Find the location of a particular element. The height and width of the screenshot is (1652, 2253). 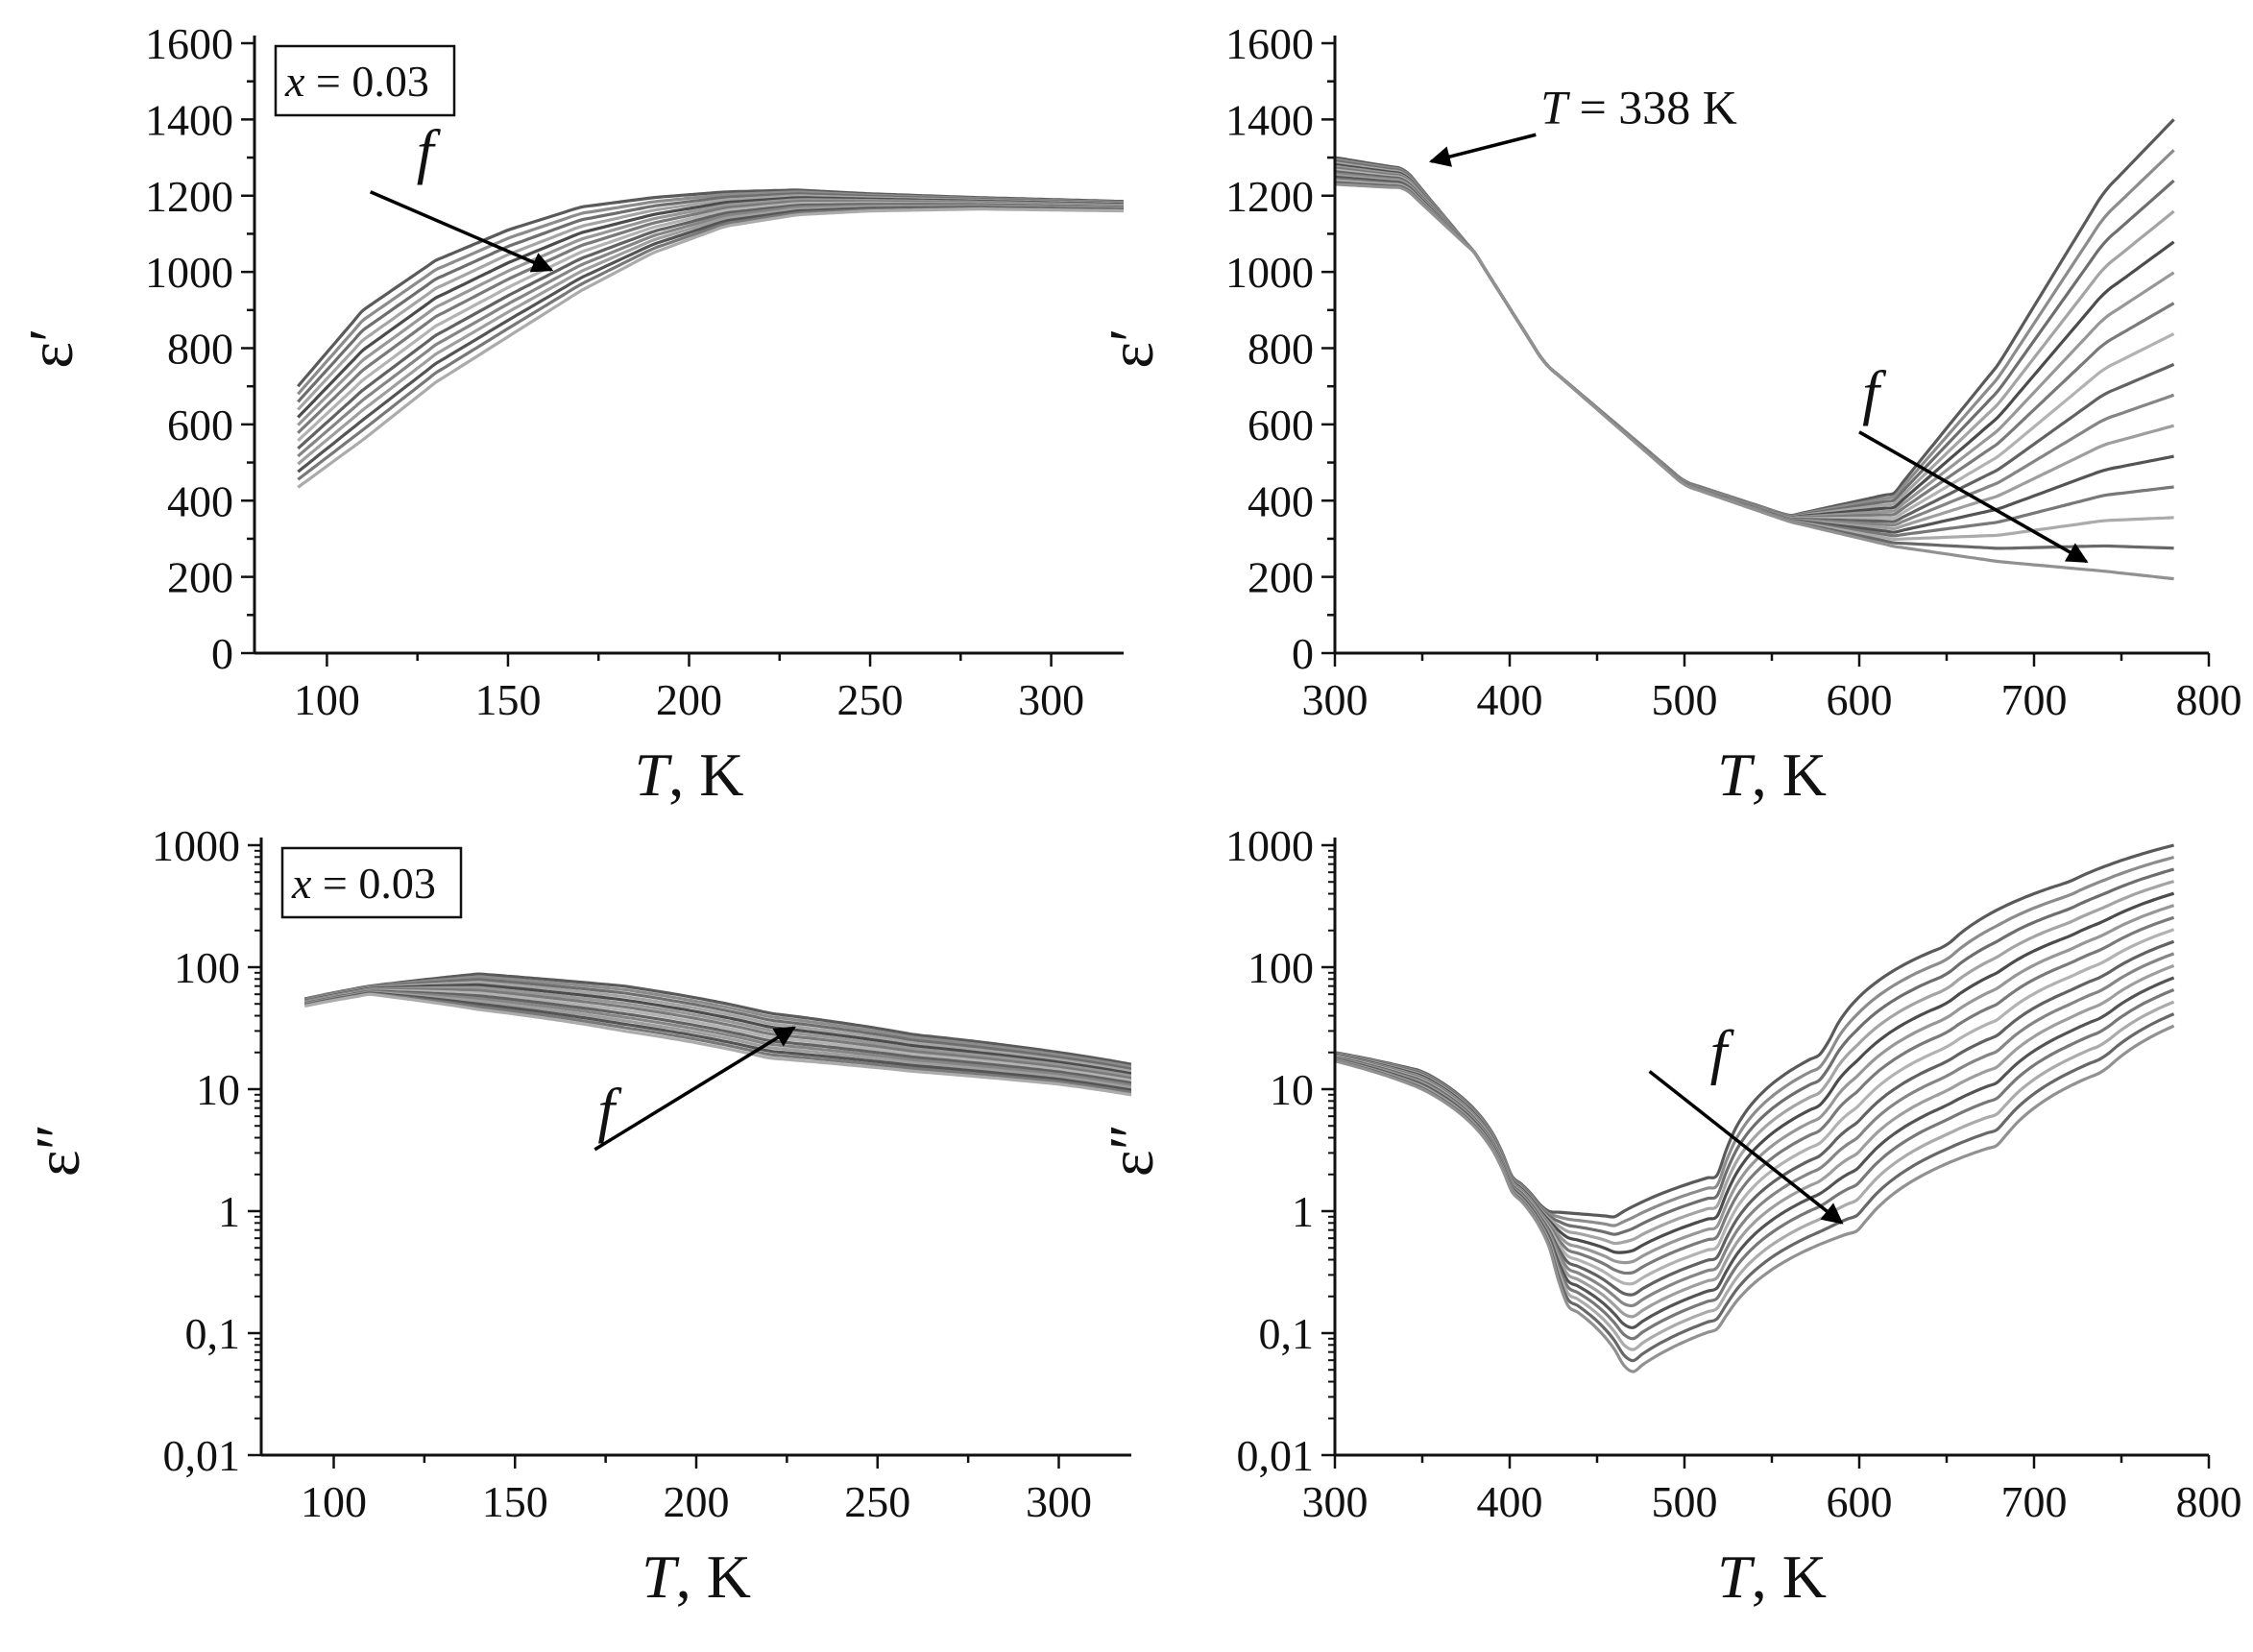

x-tick-label: 700 is located at coordinates (2035, 699).